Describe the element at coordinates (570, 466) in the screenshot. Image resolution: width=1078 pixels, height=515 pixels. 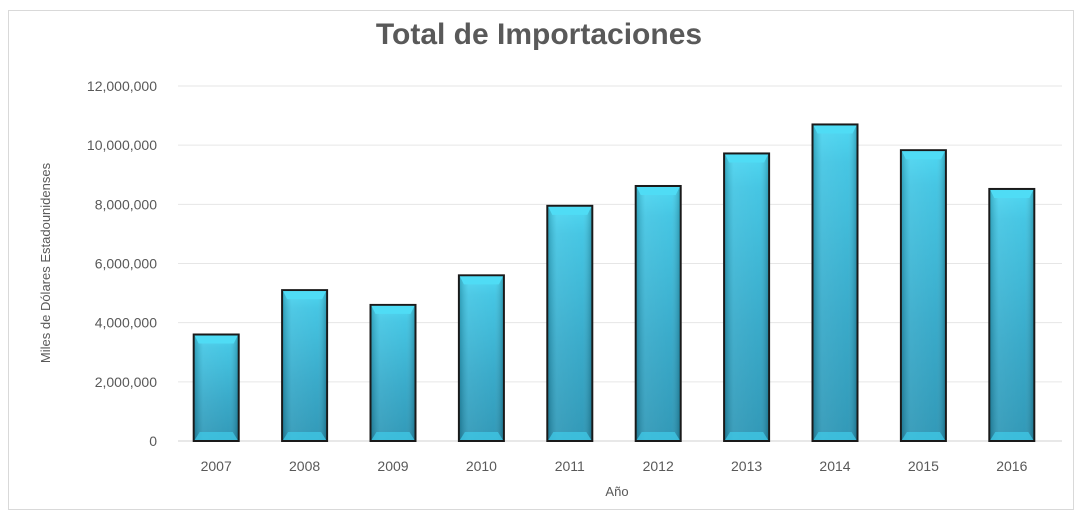
I see `x-tick-label: 2011` at that location.